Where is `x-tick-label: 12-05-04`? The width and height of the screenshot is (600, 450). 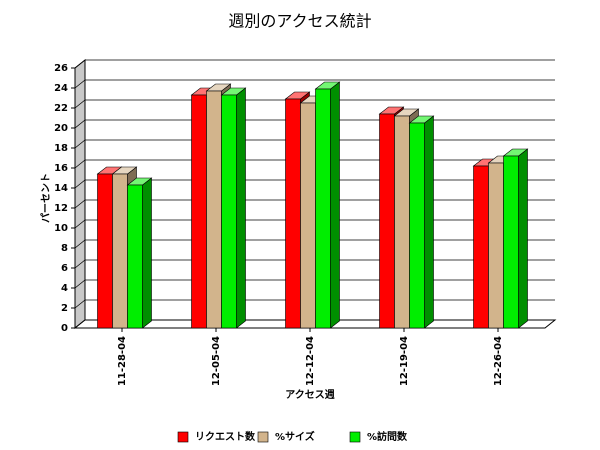
x-tick-label: 12-05-04 is located at coordinates (216, 361).